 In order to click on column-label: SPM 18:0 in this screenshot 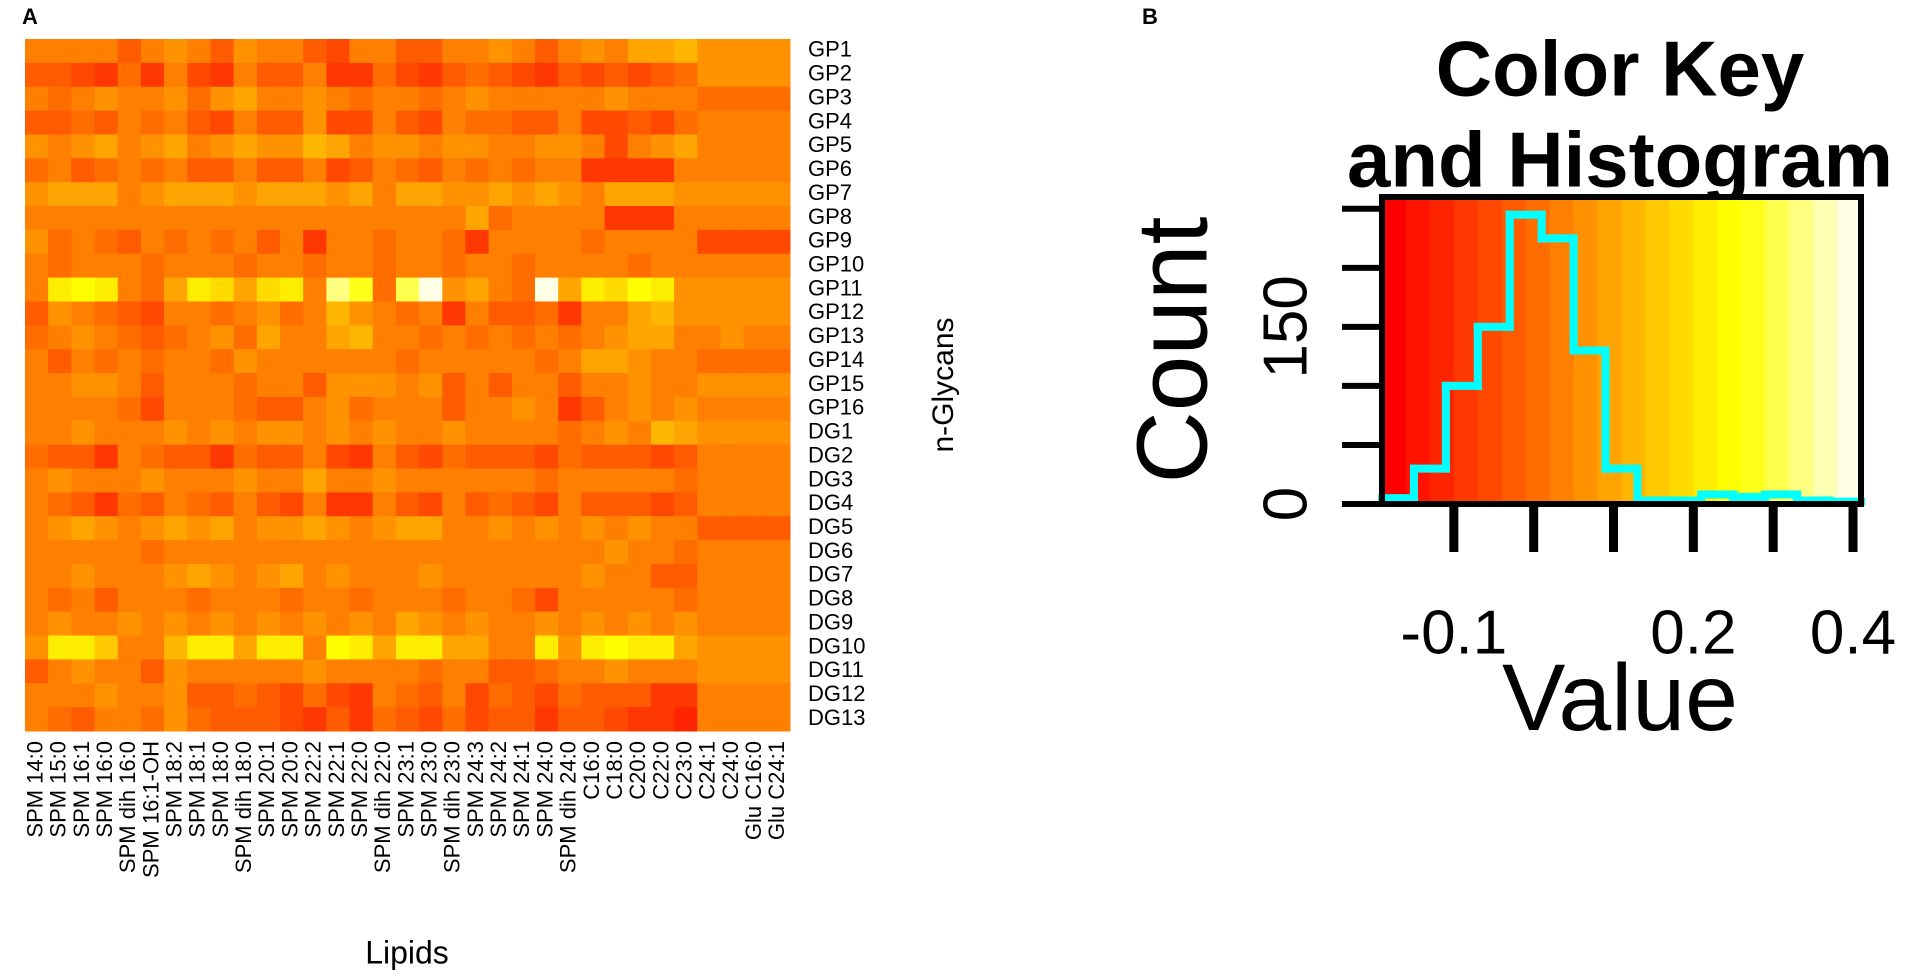, I will do `click(220, 789)`.